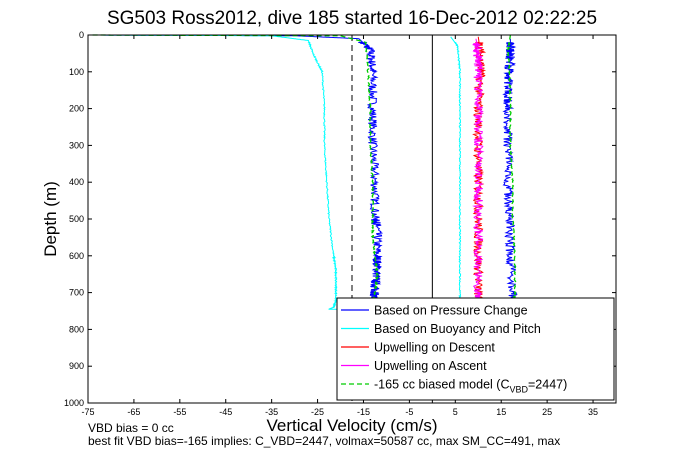  Describe the element at coordinates (451, 311) in the screenshot. I see `legend-label-0: Based on Pressure Change` at that location.